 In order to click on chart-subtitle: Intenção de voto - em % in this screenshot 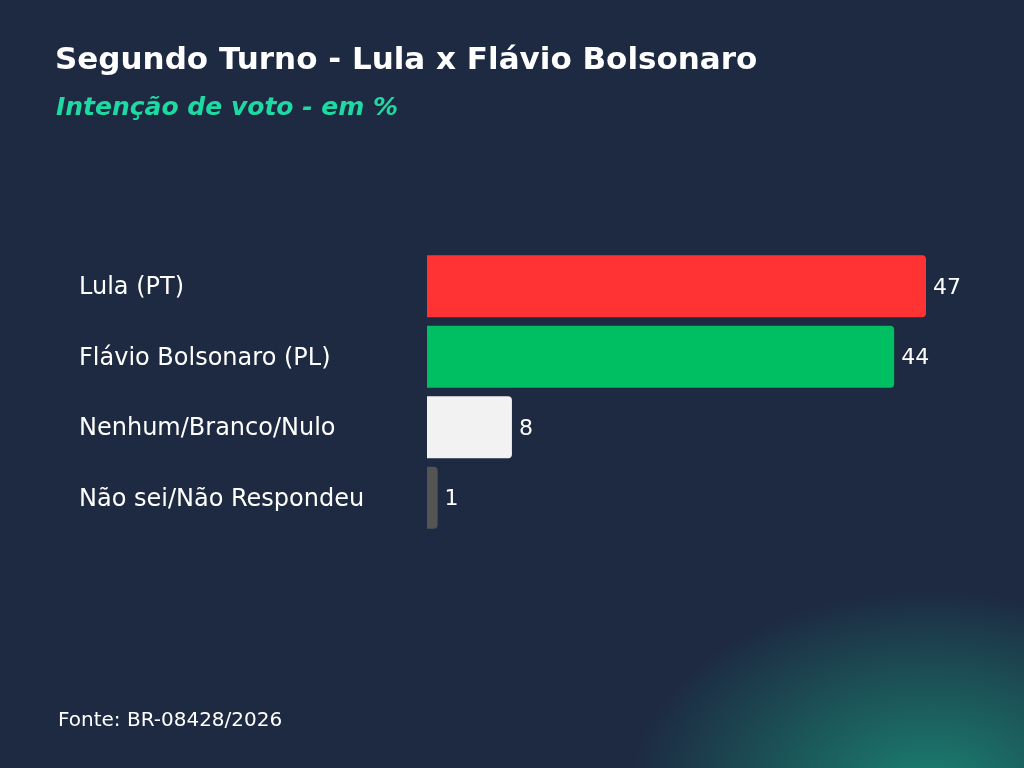, I will do `click(227, 106)`.